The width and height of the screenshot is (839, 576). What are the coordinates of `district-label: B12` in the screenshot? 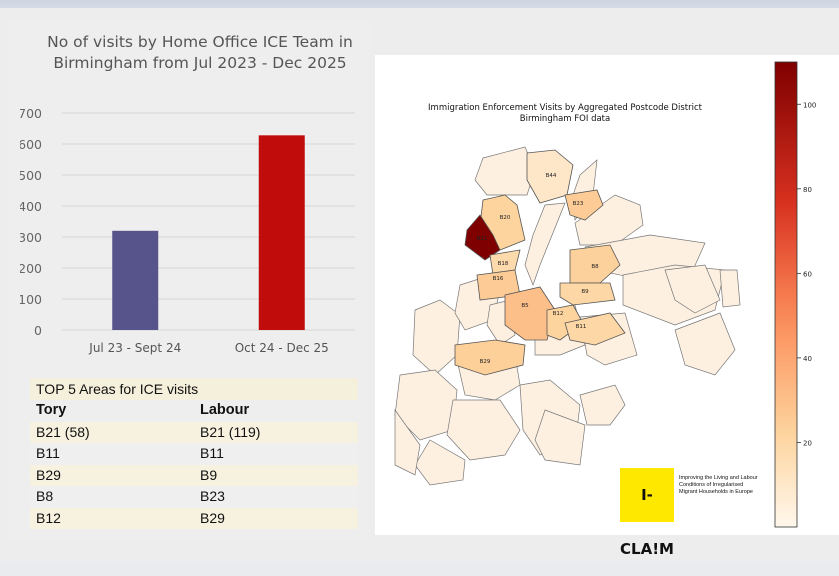 It's located at (558, 314).